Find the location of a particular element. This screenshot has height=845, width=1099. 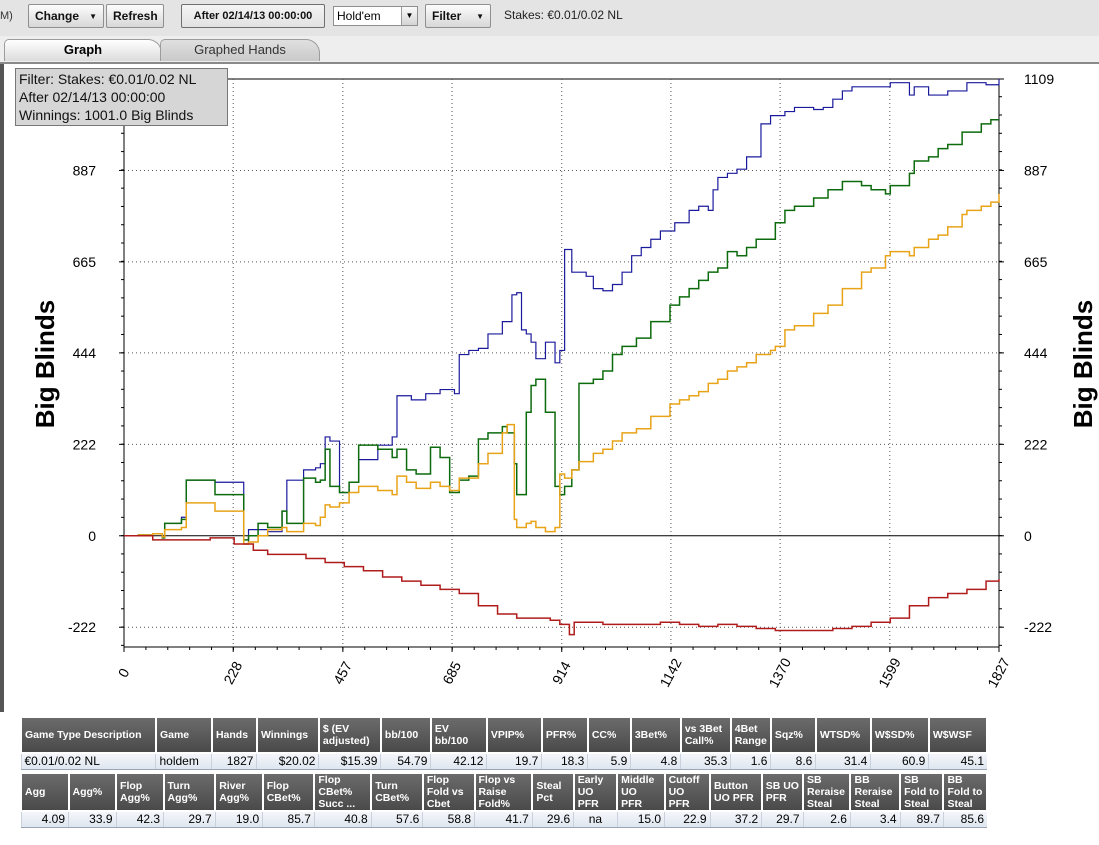

stats-header-1-3: Winnings is located at coordinates (287, 735).